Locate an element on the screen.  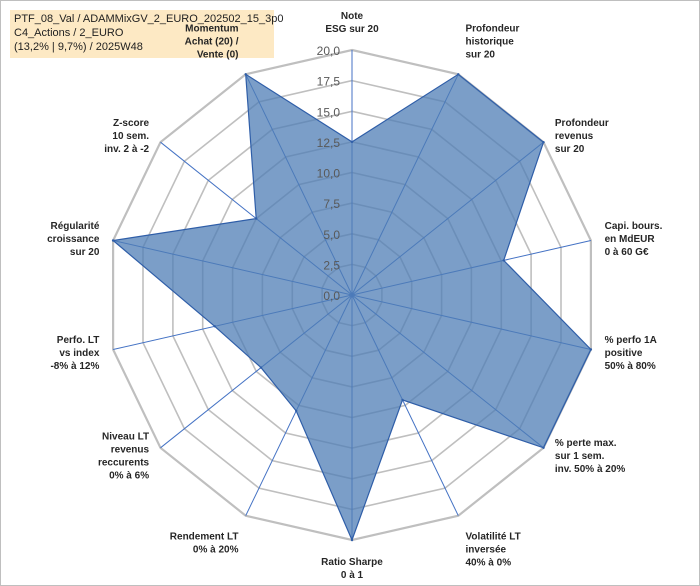
axis-label-line: % perte max. is located at coordinates (586, 443).